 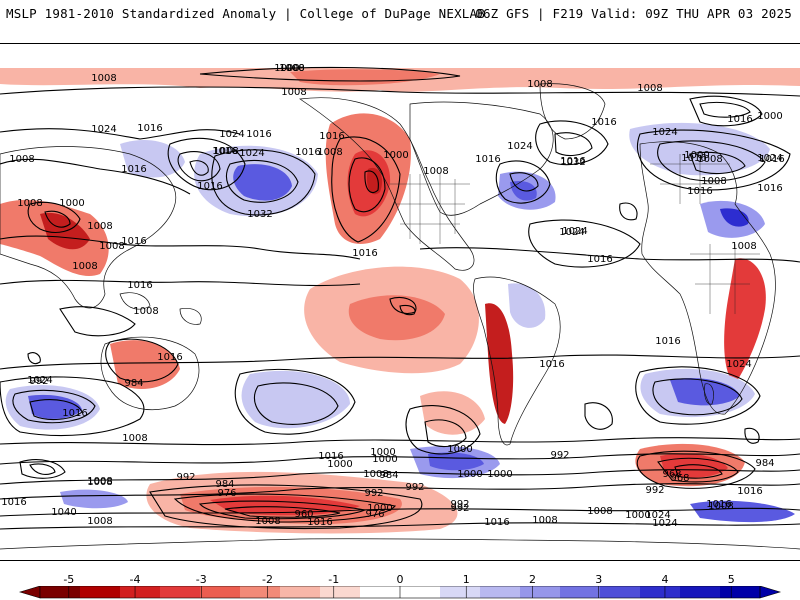 I want to click on colorbar-tick-label: -2, so click(x=267, y=579).